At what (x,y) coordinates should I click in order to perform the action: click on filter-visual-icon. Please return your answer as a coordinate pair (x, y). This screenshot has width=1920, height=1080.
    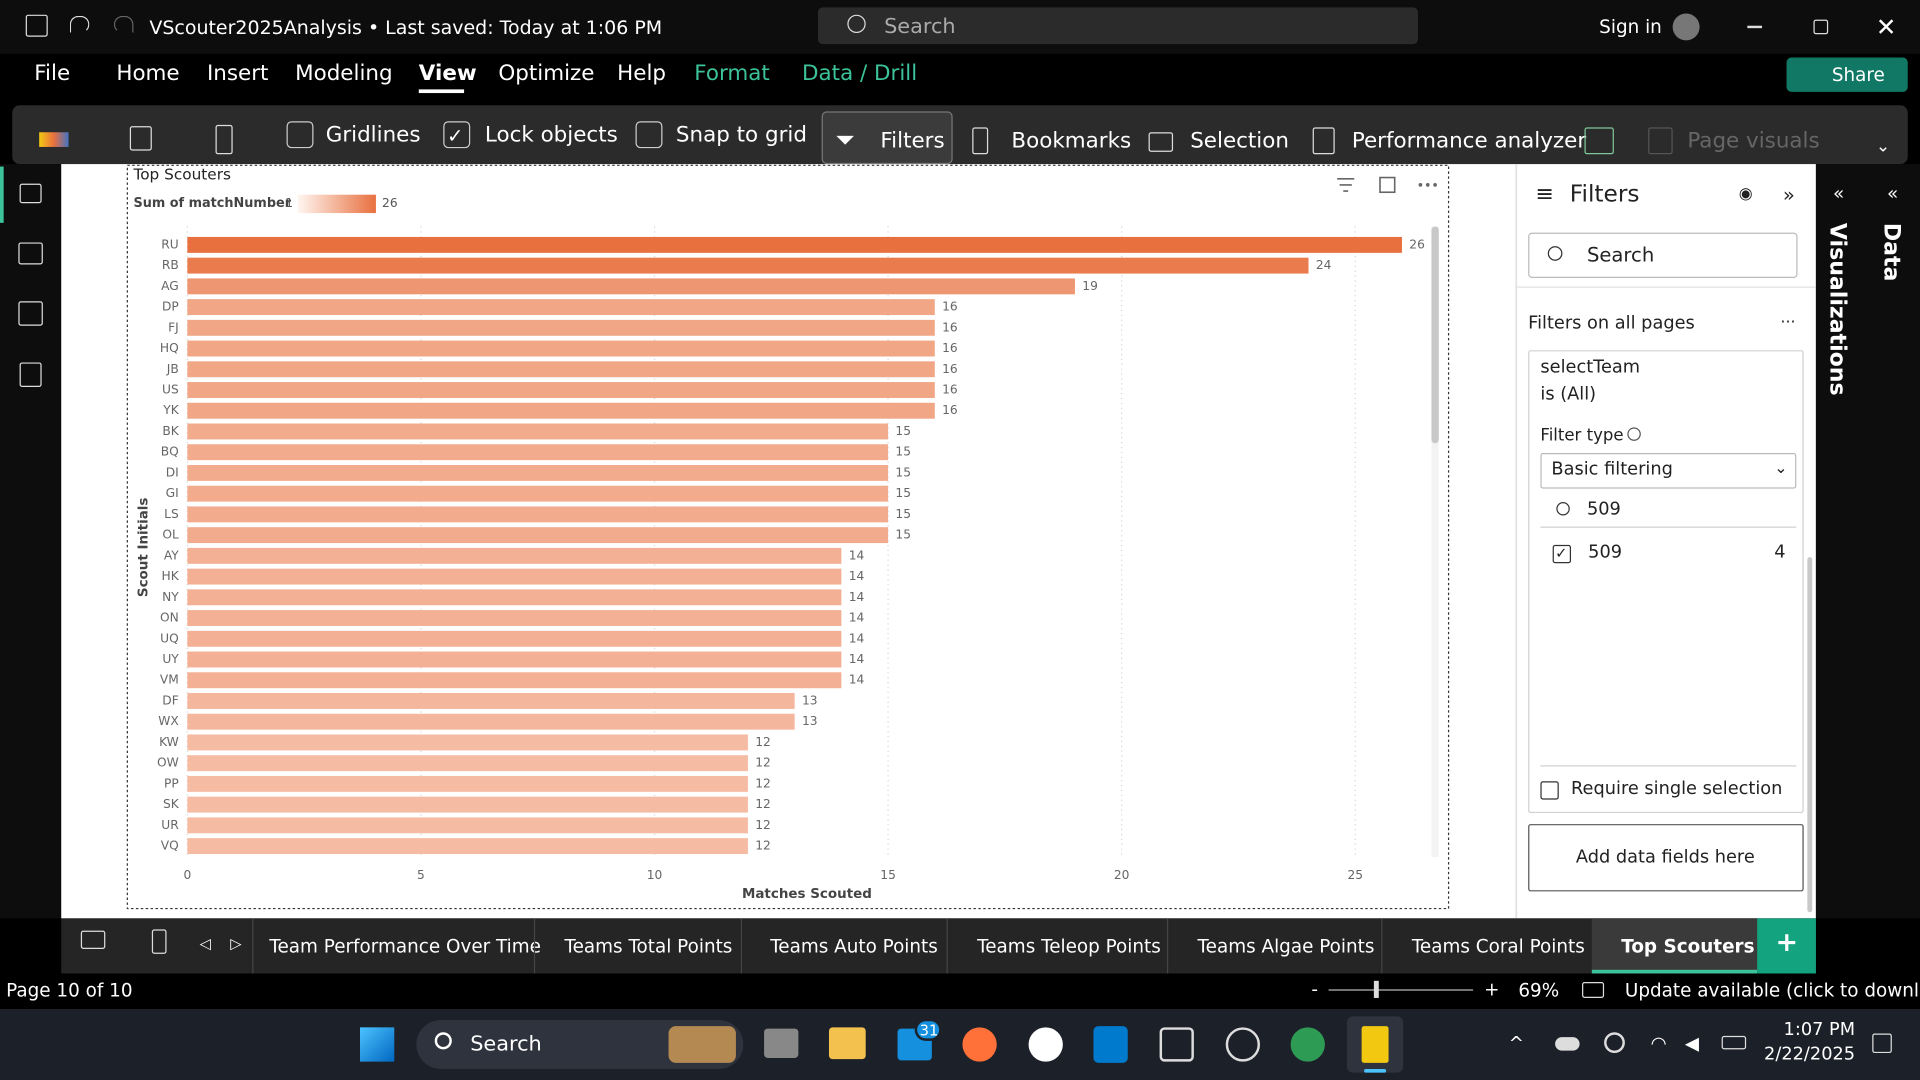
    Looking at the image, I should click on (1346, 184).